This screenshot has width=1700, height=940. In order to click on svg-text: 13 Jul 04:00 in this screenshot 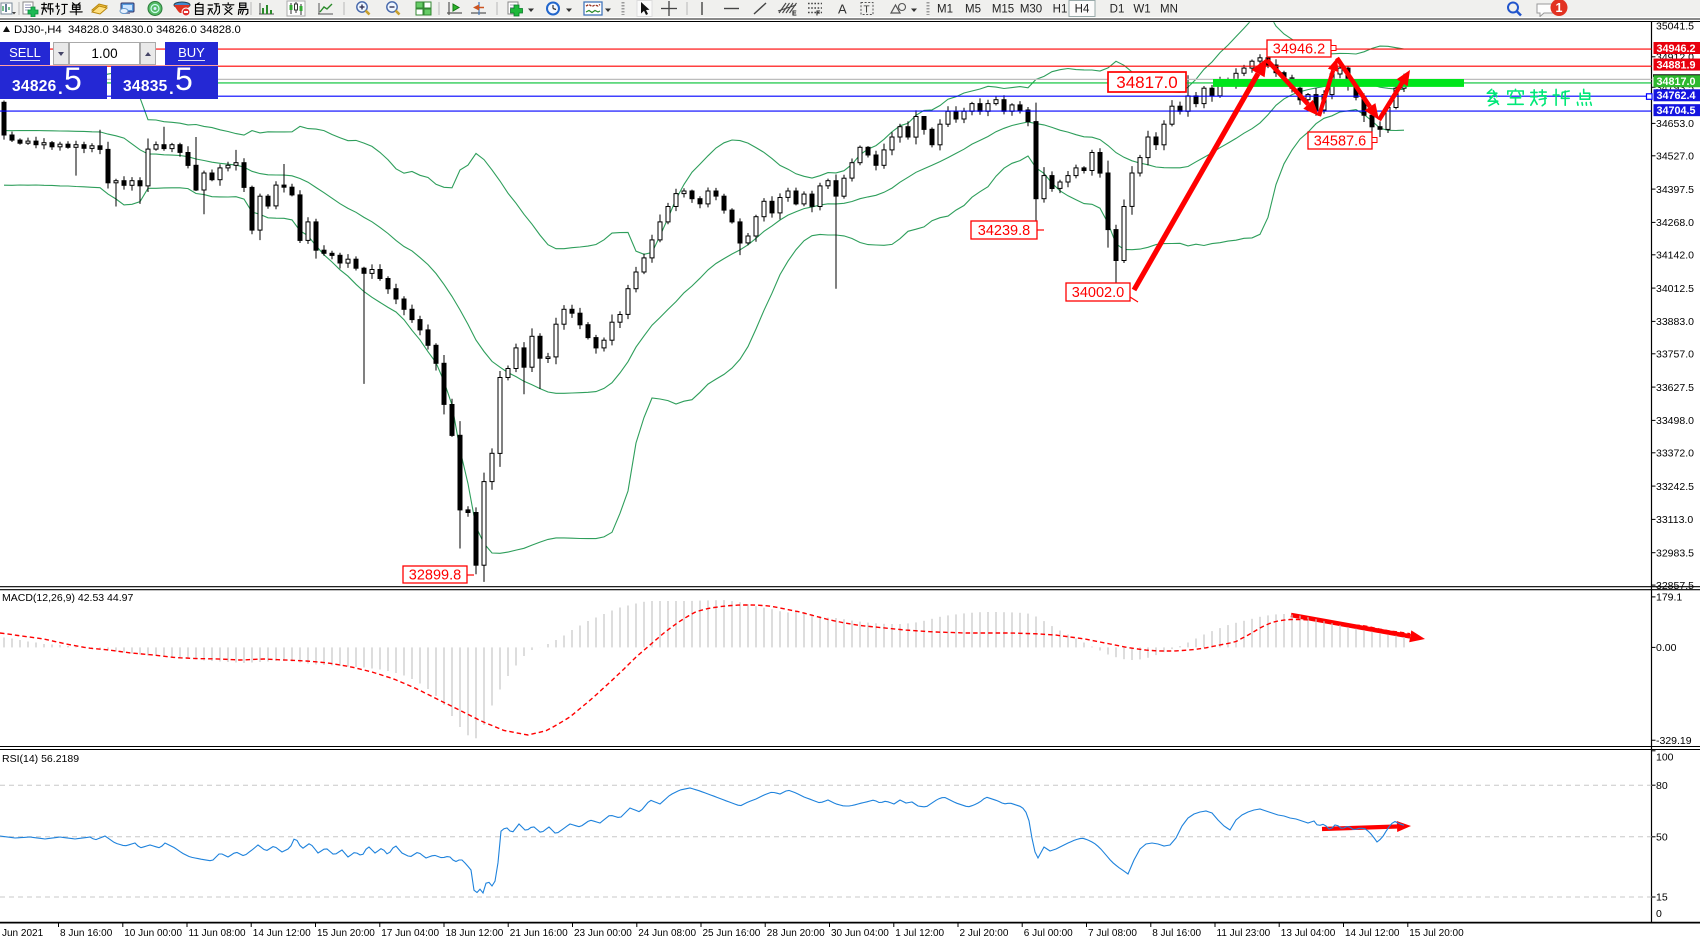, I will do `click(1308, 933)`.